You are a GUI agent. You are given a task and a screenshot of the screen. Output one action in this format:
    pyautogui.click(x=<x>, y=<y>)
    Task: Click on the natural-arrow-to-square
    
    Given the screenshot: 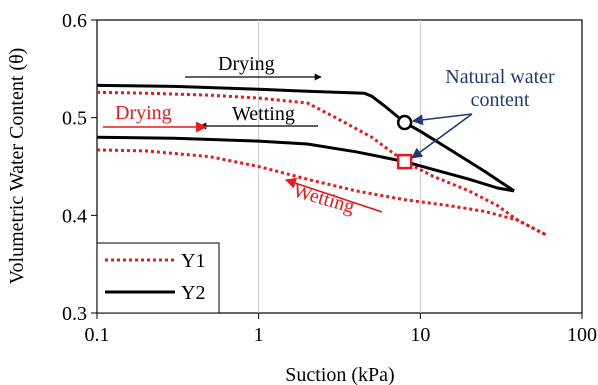 What is the action you would take?
    pyautogui.click(x=442, y=136)
    